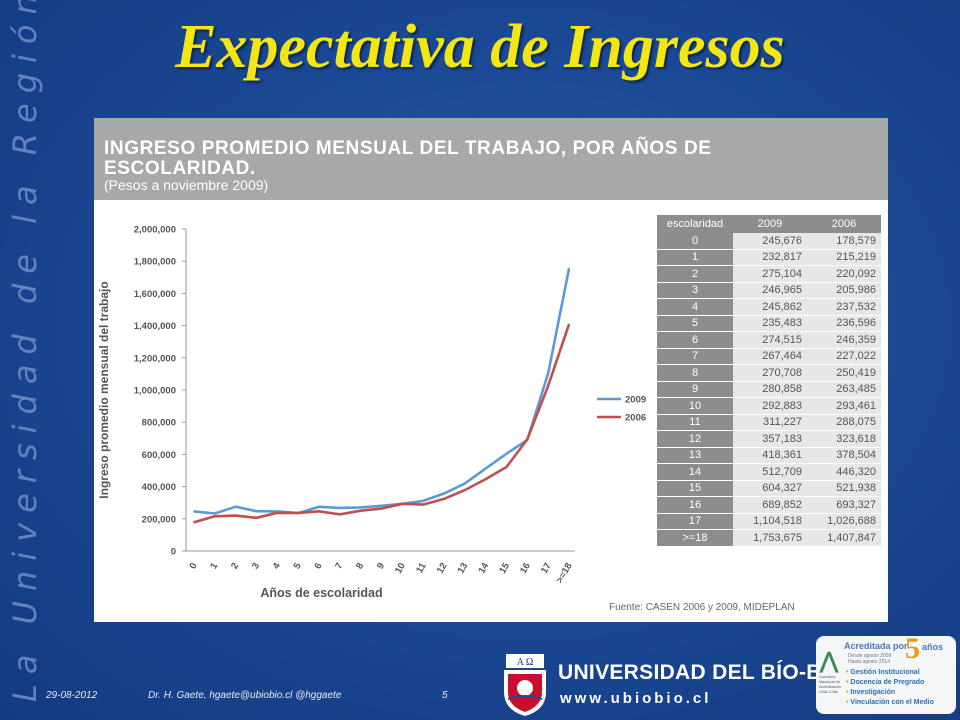 The width and height of the screenshot is (960, 720). I want to click on table-cell-escolaridad: 7, so click(695, 356).